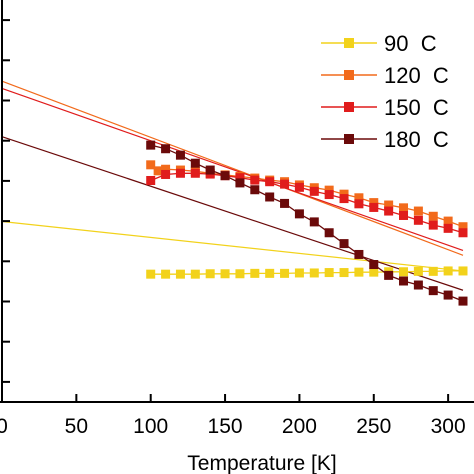 The image size is (474, 474). What do you see at coordinates (150, 426) in the screenshot?
I see `x-tick-label-100: 100` at bounding box center [150, 426].